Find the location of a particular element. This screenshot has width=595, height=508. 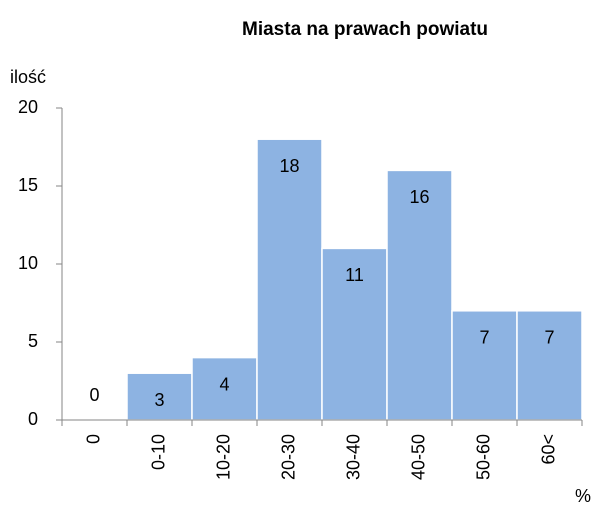

x-axis-label: % is located at coordinates (583, 496).